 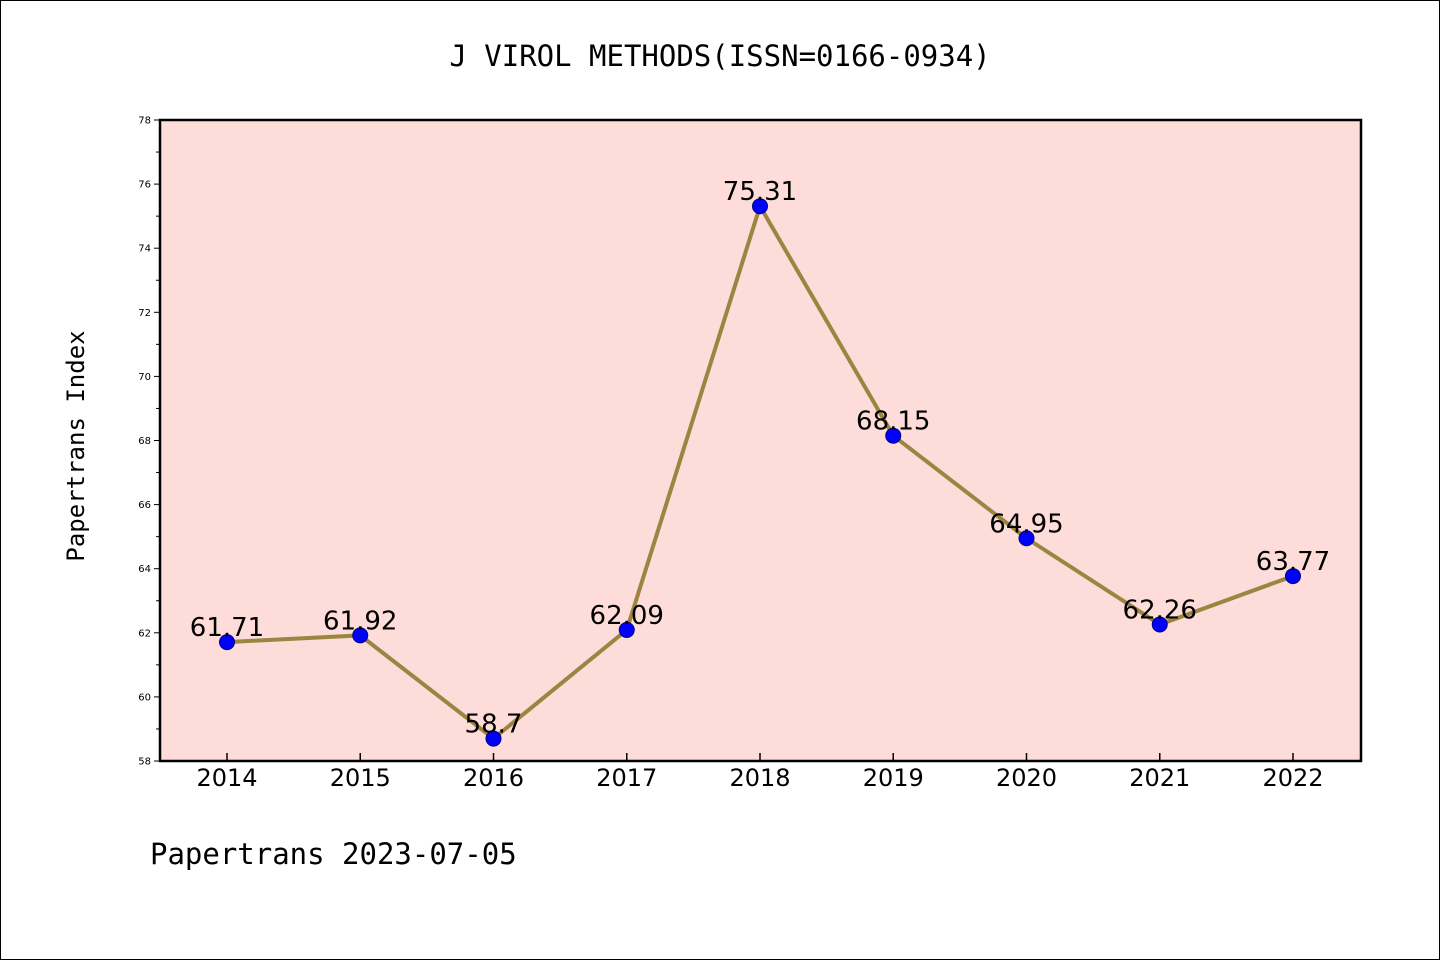 What do you see at coordinates (759, 778) in the screenshot?
I see `x-tick-label: 2018` at bounding box center [759, 778].